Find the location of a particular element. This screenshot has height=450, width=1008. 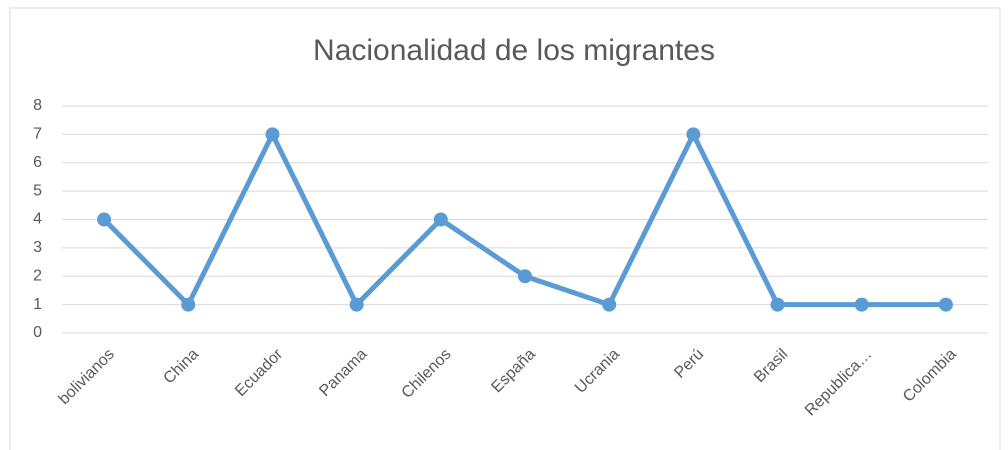

y-tick-label: 0 is located at coordinates (37, 332).